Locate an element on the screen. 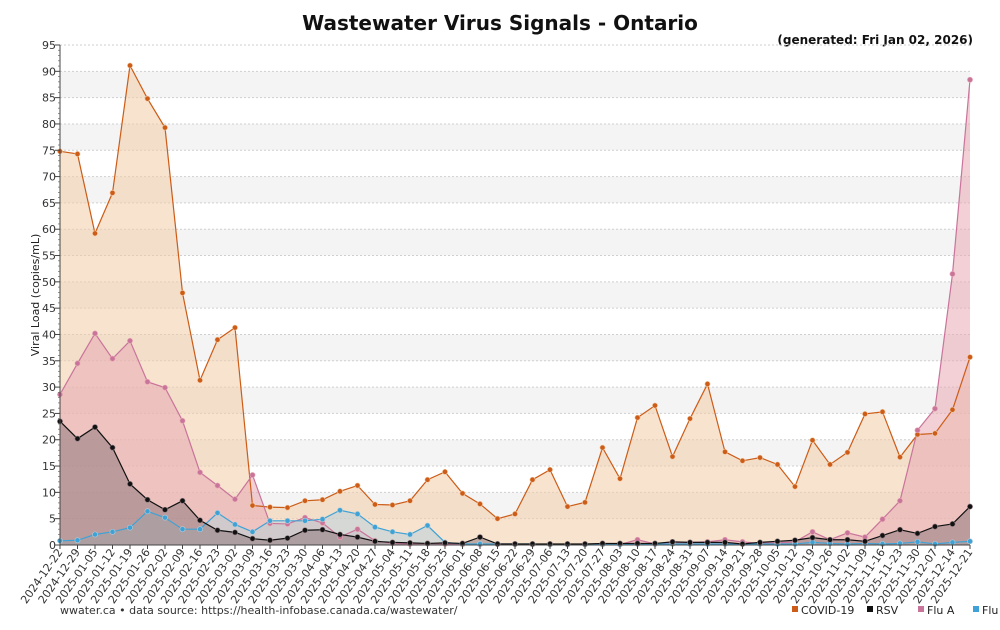 This screenshot has width=1000, height=630. legend-label-flu-b: Flu B is located at coordinates (991, 610).